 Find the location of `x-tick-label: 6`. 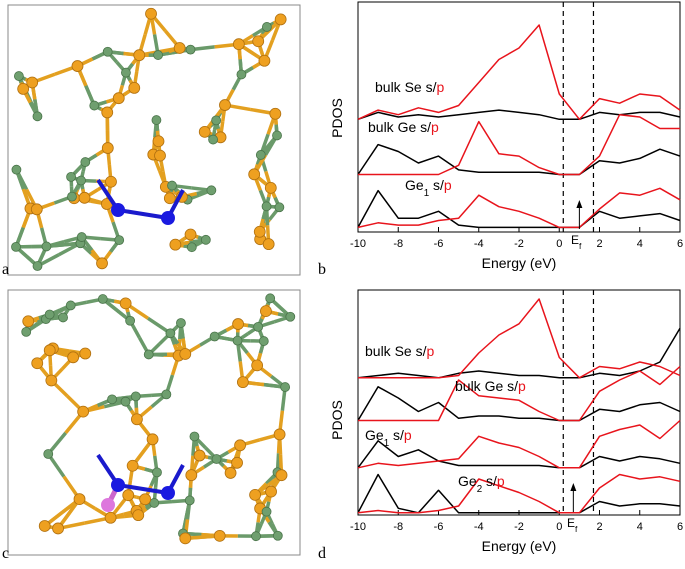

x-tick-label: 6 is located at coordinates (680, 527).